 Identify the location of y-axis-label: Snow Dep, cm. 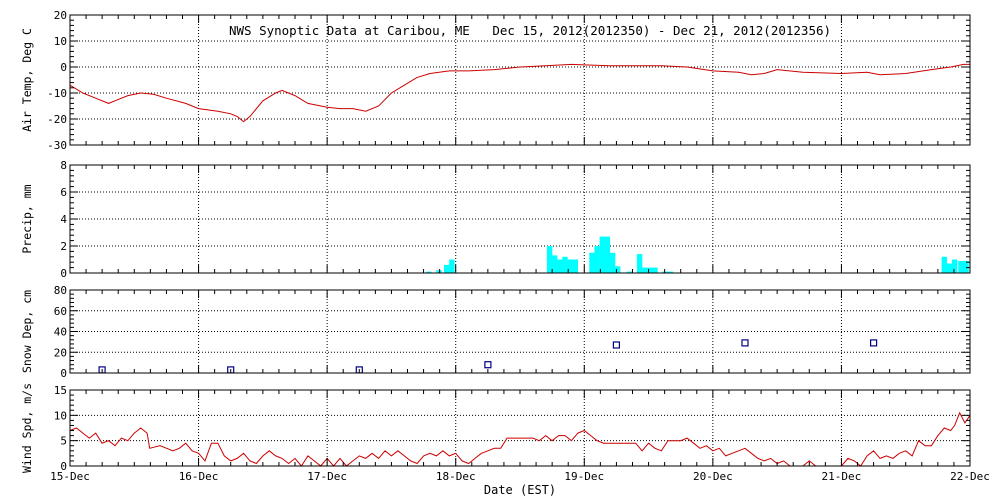
(27, 331).